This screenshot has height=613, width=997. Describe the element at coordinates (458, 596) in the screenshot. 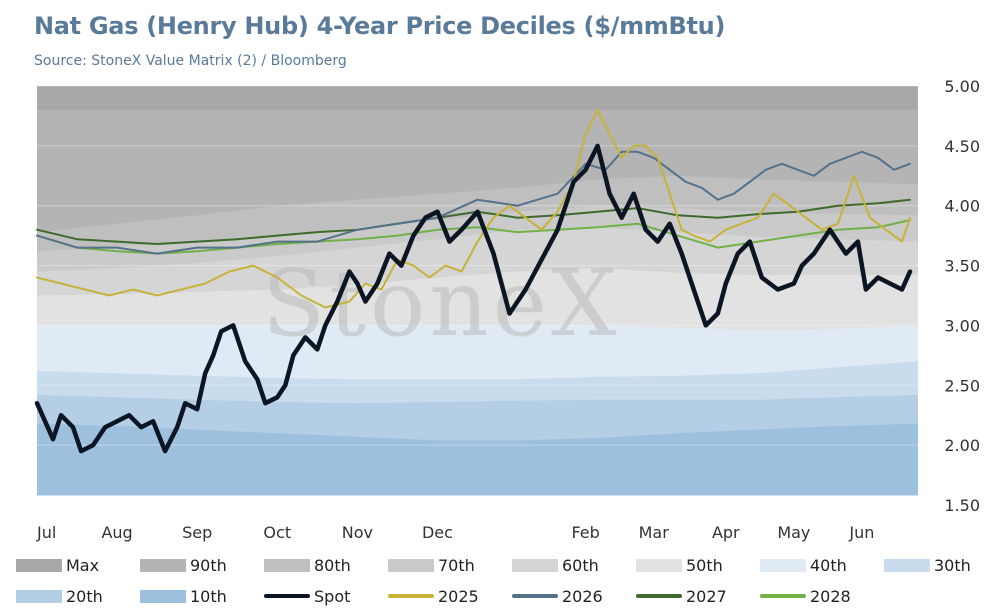

I see `legend-label: 2025` at that location.